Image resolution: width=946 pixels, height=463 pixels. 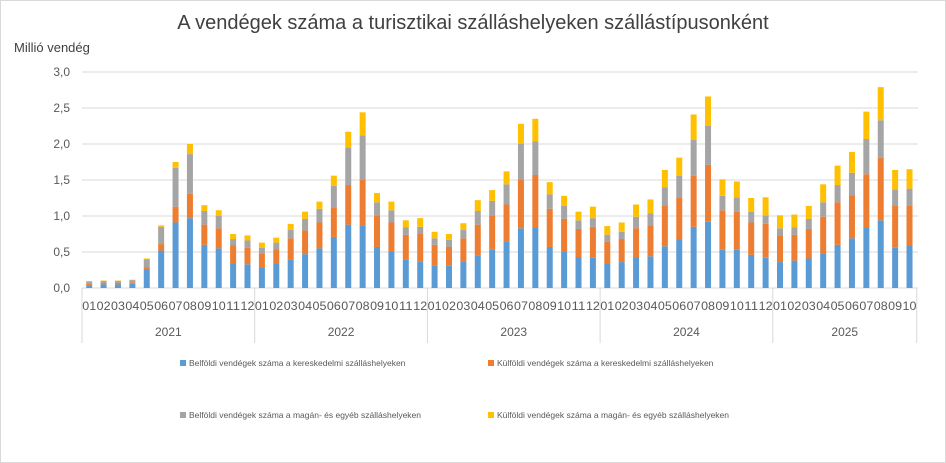 I want to click on x-tick-label: 09, so click(x=550, y=306).